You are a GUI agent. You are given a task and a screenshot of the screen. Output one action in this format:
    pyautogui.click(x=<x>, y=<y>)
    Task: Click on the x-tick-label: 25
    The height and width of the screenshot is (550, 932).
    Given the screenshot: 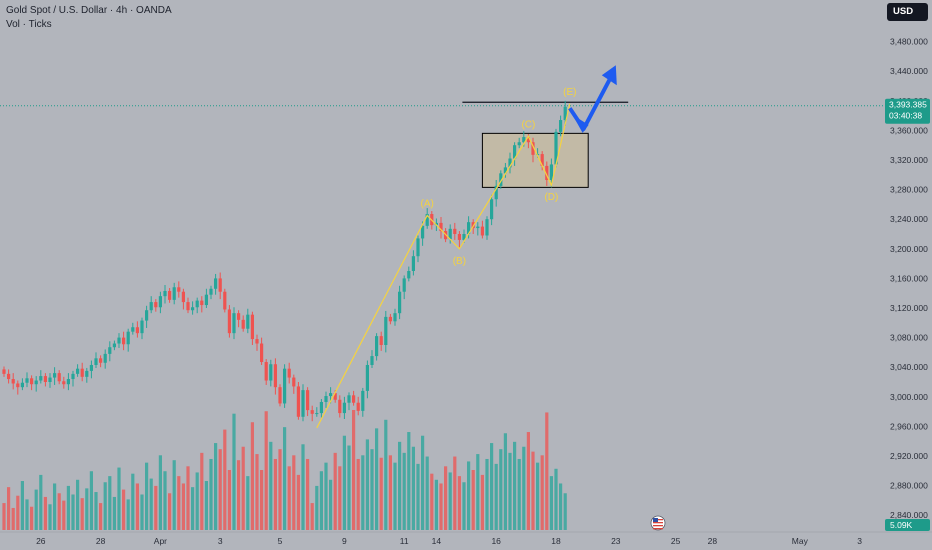 What is the action you would take?
    pyautogui.click(x=676, y=541)
    